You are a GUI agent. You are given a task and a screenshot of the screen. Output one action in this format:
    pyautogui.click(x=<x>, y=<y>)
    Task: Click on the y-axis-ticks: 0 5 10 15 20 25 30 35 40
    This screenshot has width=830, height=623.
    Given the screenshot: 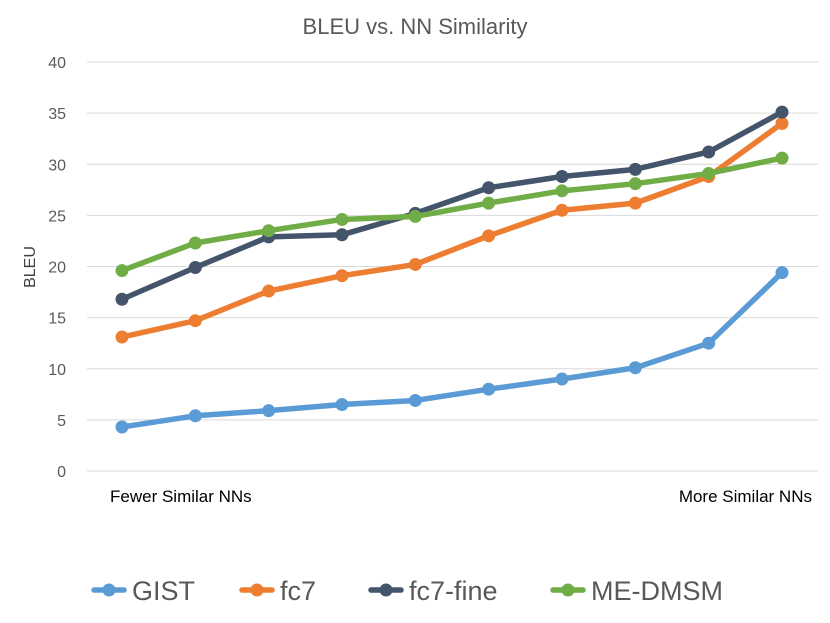 What is the action you would take?
    pyautogui.click(x=57, y=268)
    